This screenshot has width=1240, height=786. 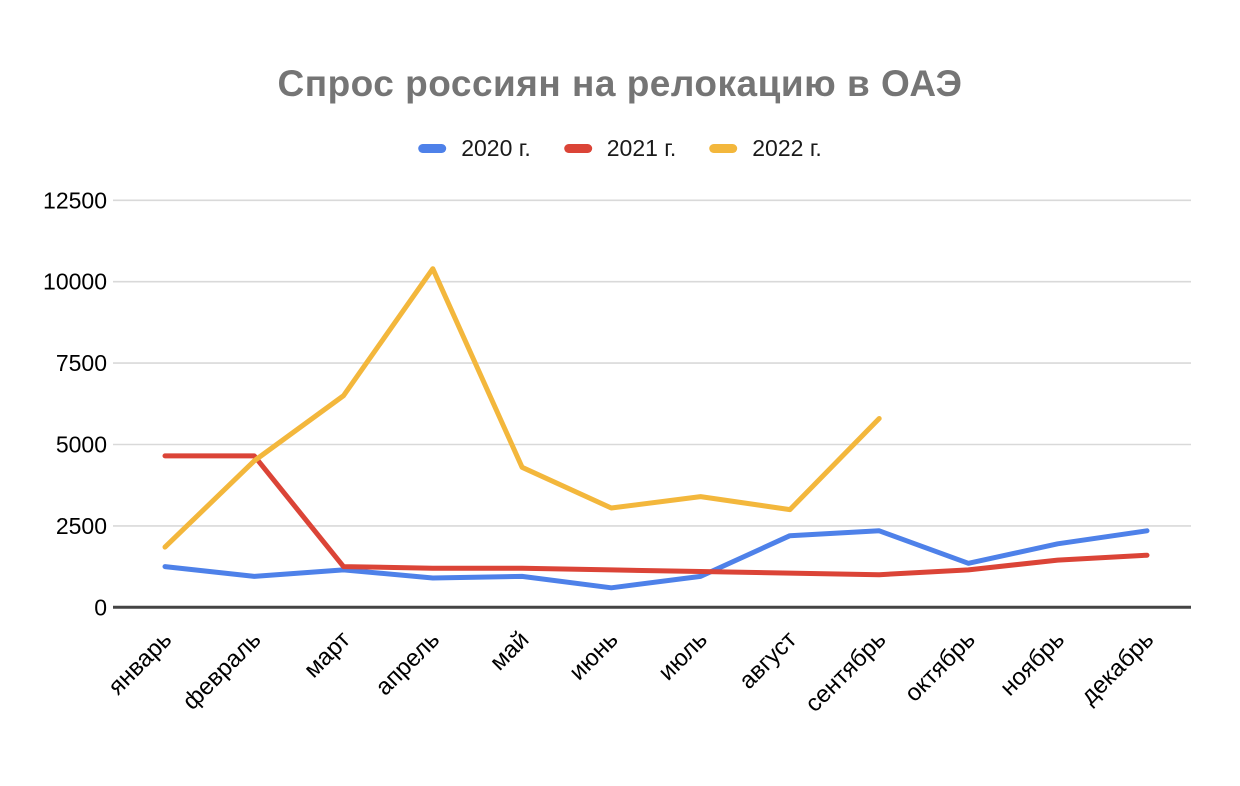 What do you see at coordinates (641, 147) in the screenshot?
I see `legend-label-2021: 2021 г.` at bounding box center [641, 147].